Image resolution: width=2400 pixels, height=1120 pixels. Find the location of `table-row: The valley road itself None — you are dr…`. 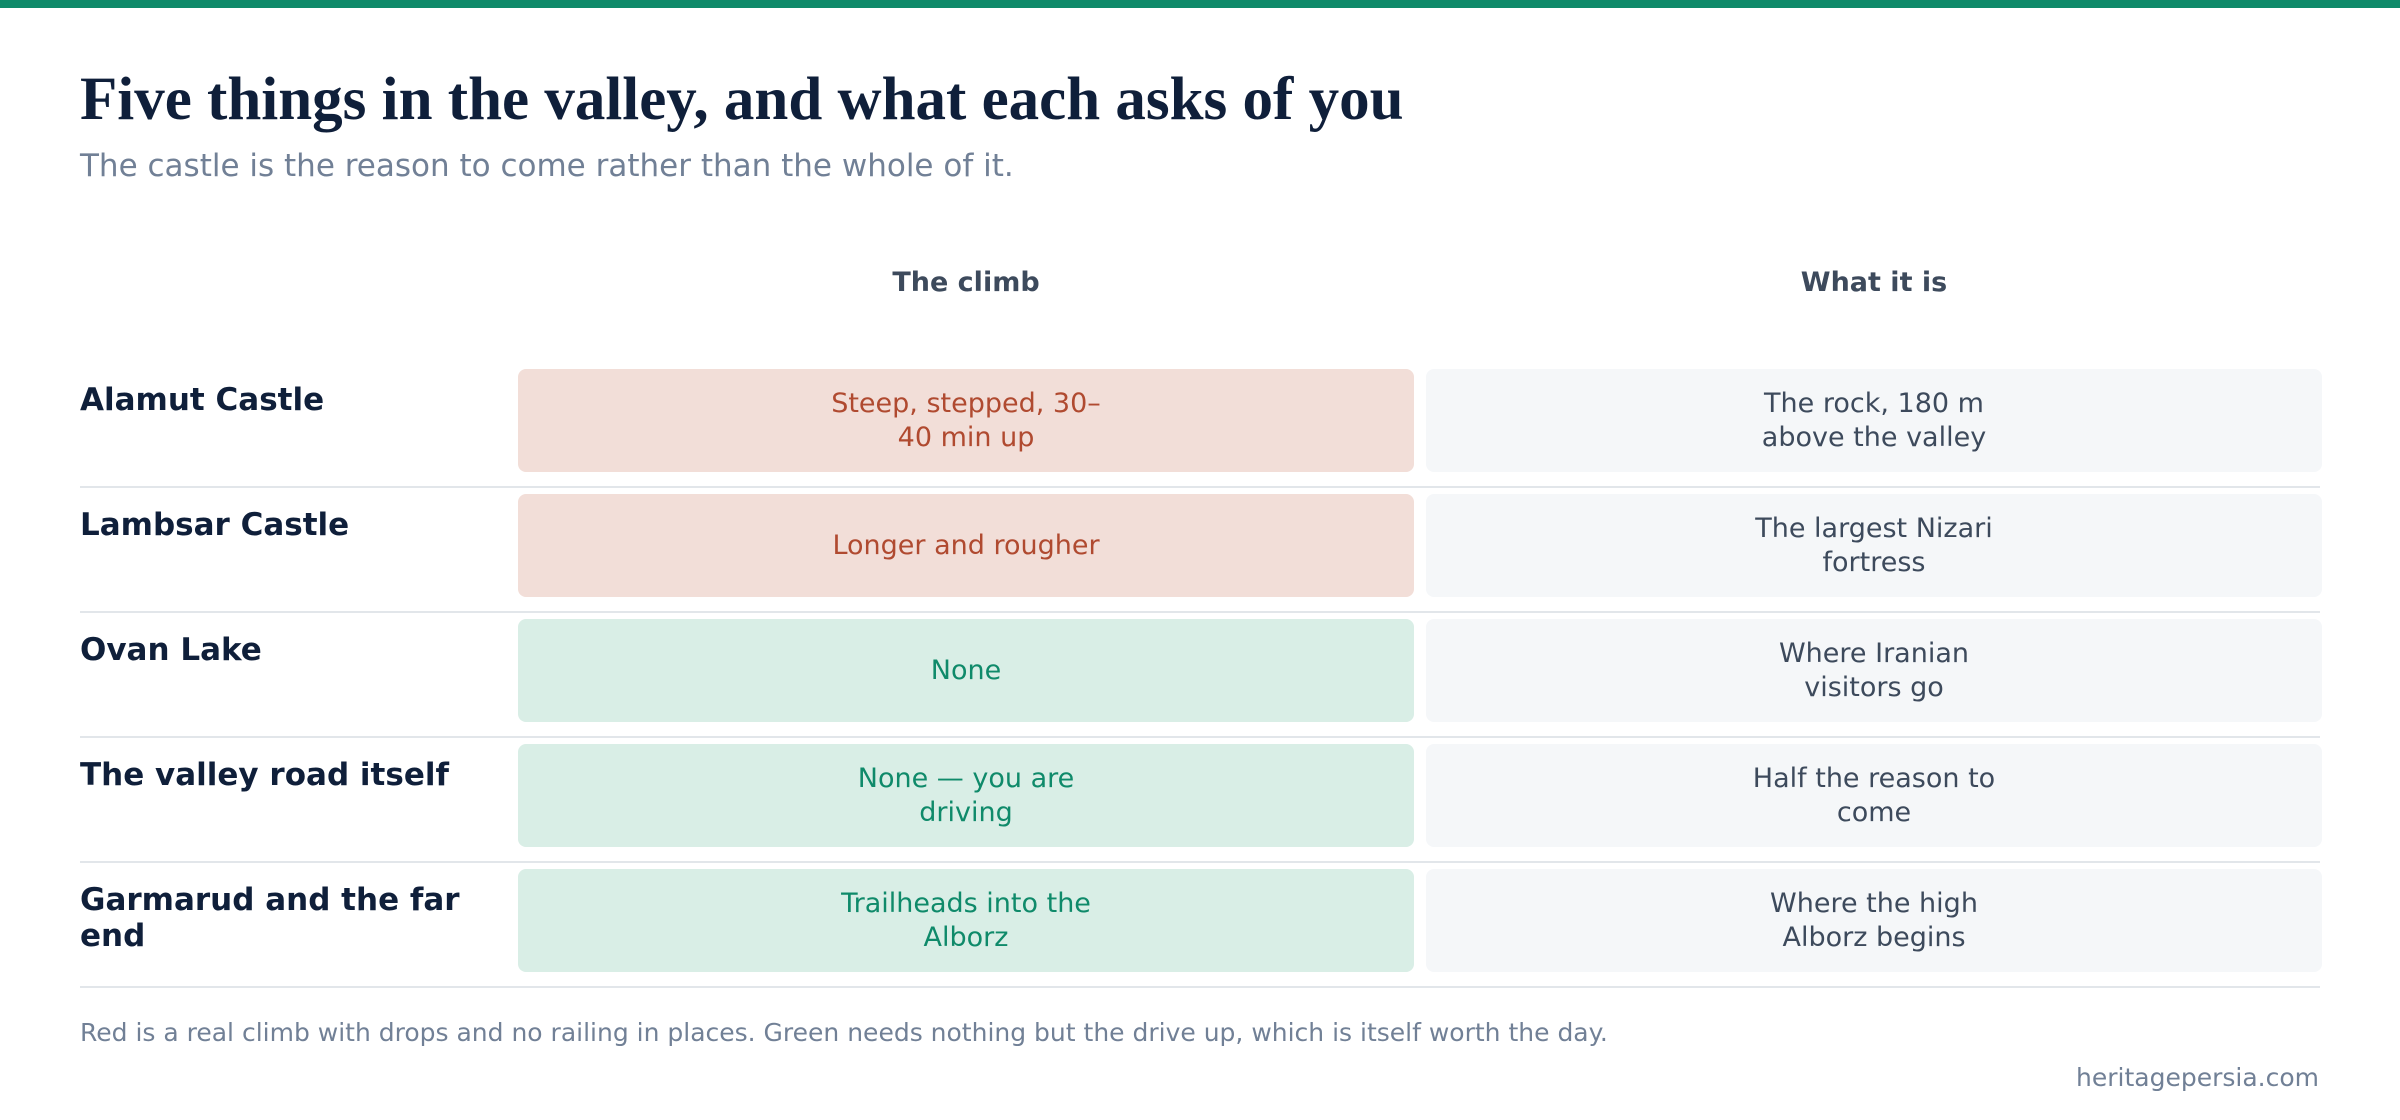

table-row: The valley road itself None — you are dr… is located at coordinates (1201, 800).